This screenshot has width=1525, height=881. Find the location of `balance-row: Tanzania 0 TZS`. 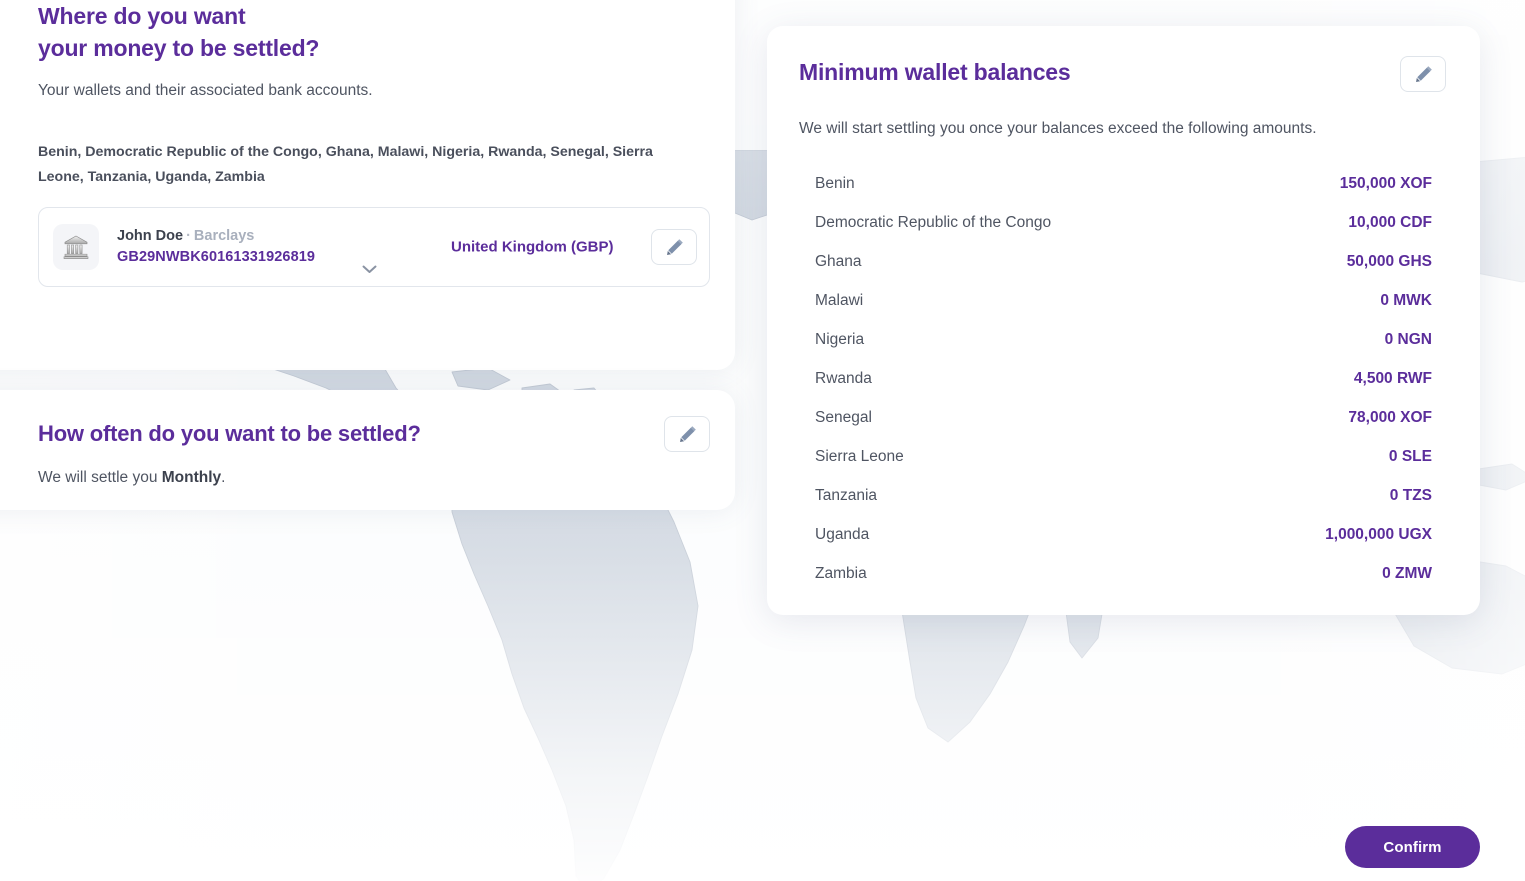

balance-row: Tanzania 0 TZS is located at coordinates (1122, 495).